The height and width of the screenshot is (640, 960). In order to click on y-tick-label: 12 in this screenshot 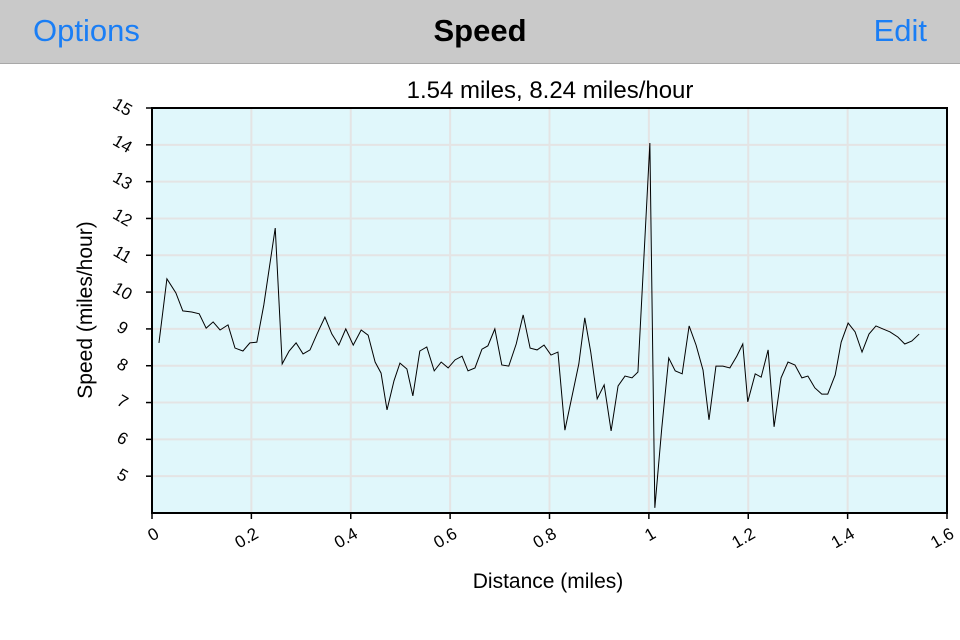, I will do `click(123, 218)`.